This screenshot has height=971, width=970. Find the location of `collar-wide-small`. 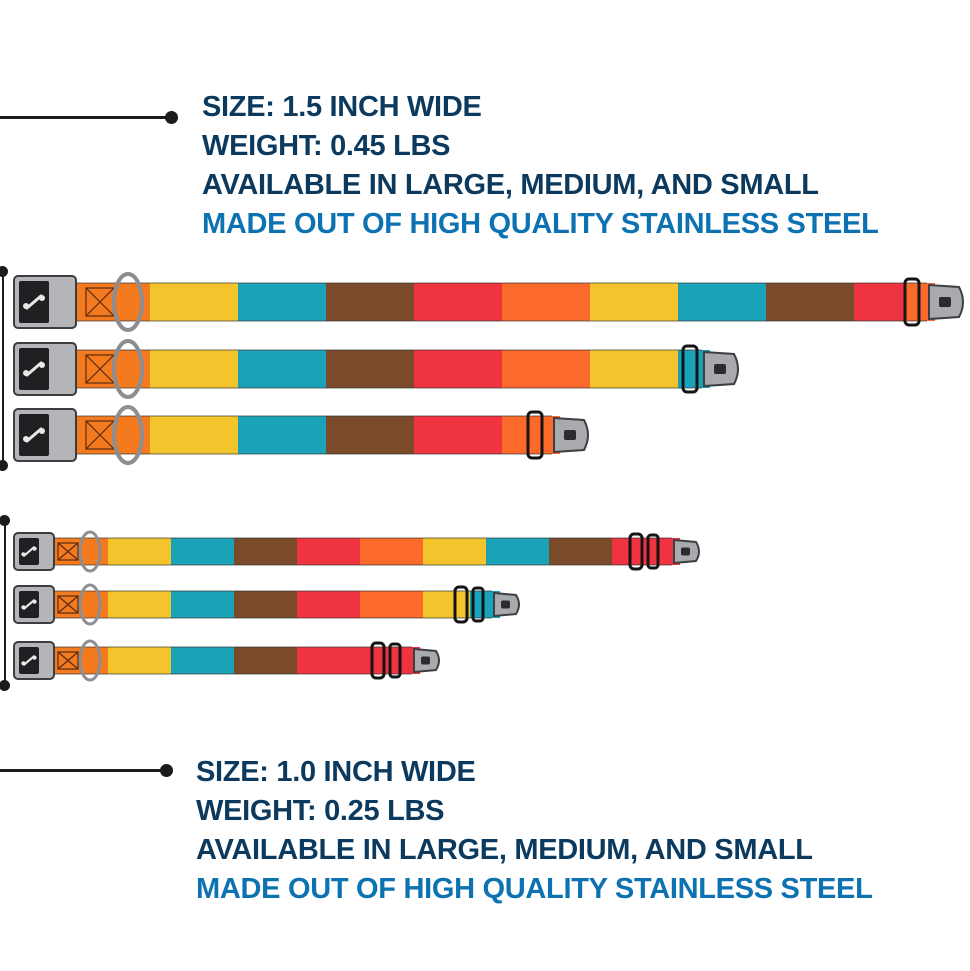

collar-wide-small is located at coordinates (301, 435).